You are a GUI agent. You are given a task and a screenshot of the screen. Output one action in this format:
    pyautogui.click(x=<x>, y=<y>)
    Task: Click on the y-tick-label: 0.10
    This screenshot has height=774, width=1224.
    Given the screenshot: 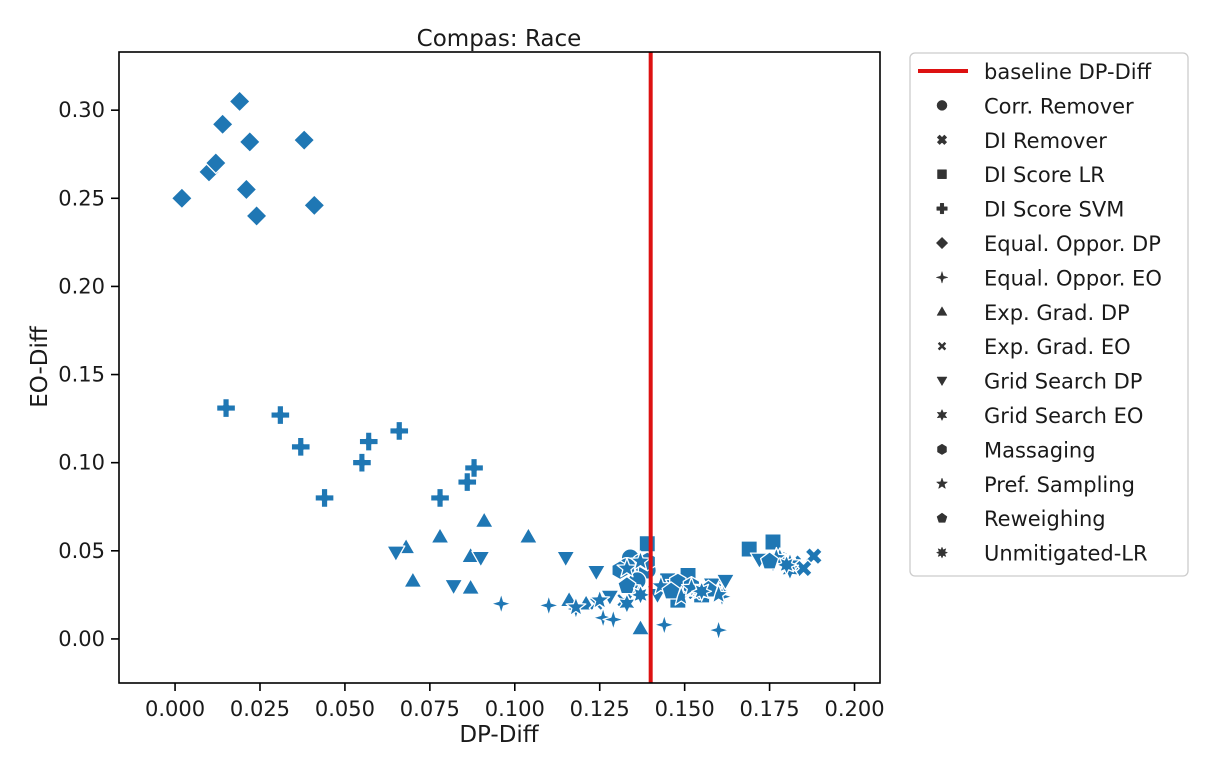 What is the action you would take?
    pyautogui.click(x=81, y=463)
    